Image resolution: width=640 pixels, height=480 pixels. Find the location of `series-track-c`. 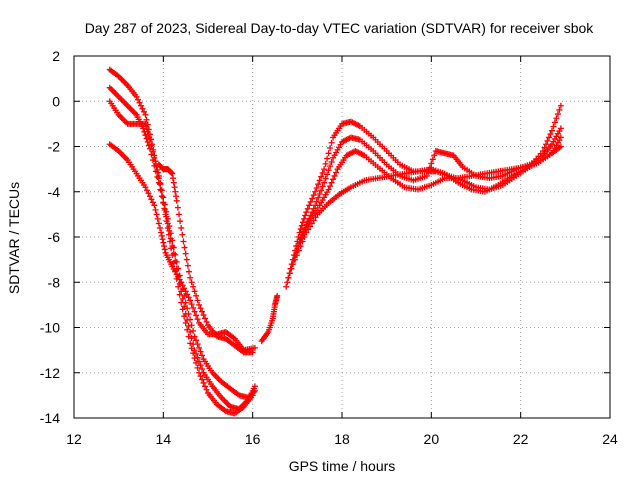

series-track-c is located at coordinates (182, 249).